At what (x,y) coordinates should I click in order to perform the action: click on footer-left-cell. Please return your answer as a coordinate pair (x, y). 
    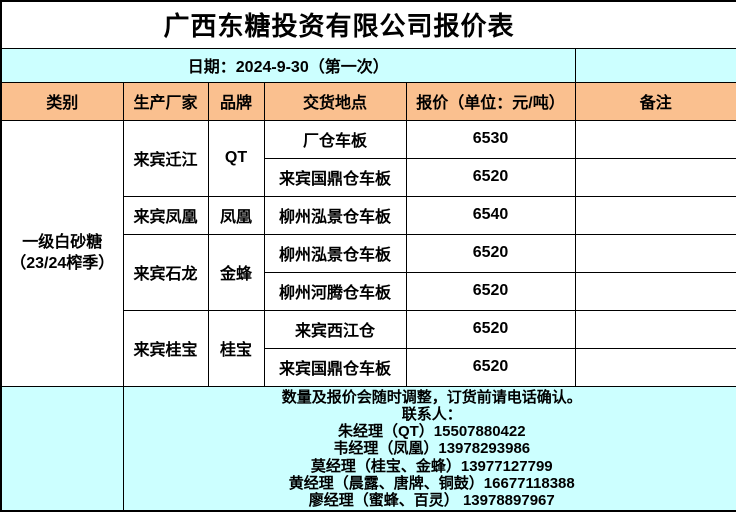
    Looking at the image, I should click on (62, 448).